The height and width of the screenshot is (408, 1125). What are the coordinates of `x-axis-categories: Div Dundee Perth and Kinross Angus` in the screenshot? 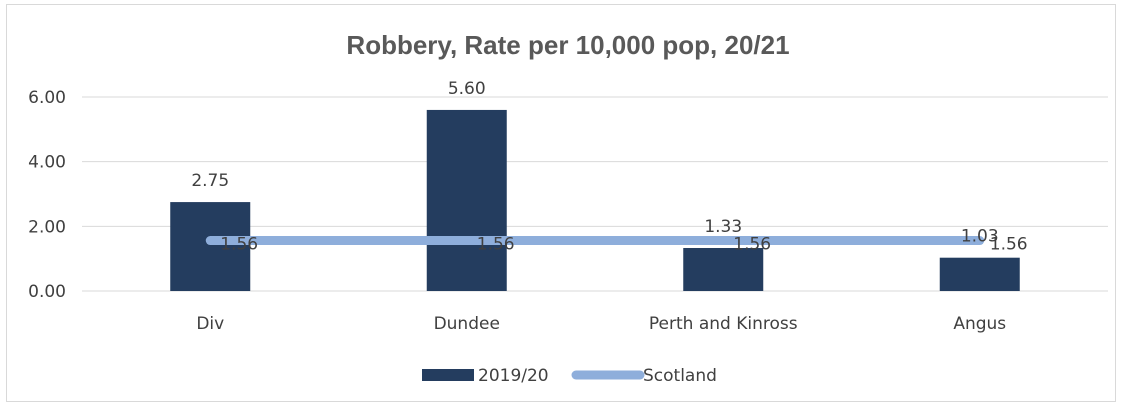 It's located at (601, 324).